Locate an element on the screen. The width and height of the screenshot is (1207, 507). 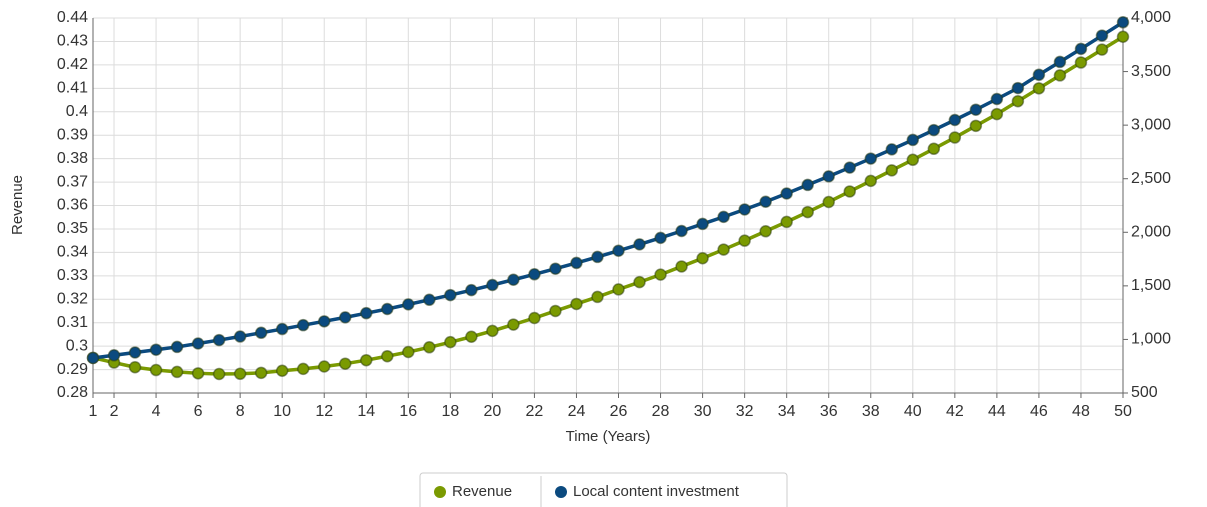
y-axis-title: Revenue is located at coordinates (17, 205).